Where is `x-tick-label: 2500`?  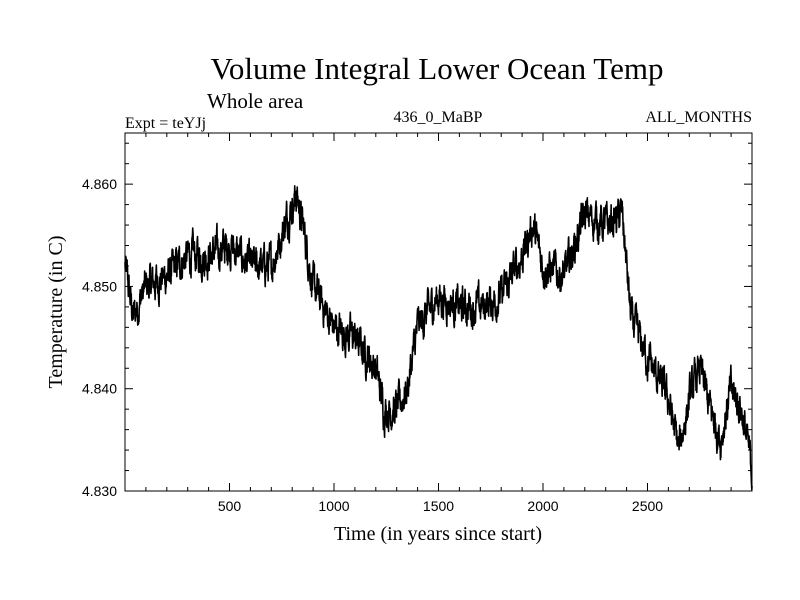 x-tick-label: 2500 is located at coordinates (647, 506).